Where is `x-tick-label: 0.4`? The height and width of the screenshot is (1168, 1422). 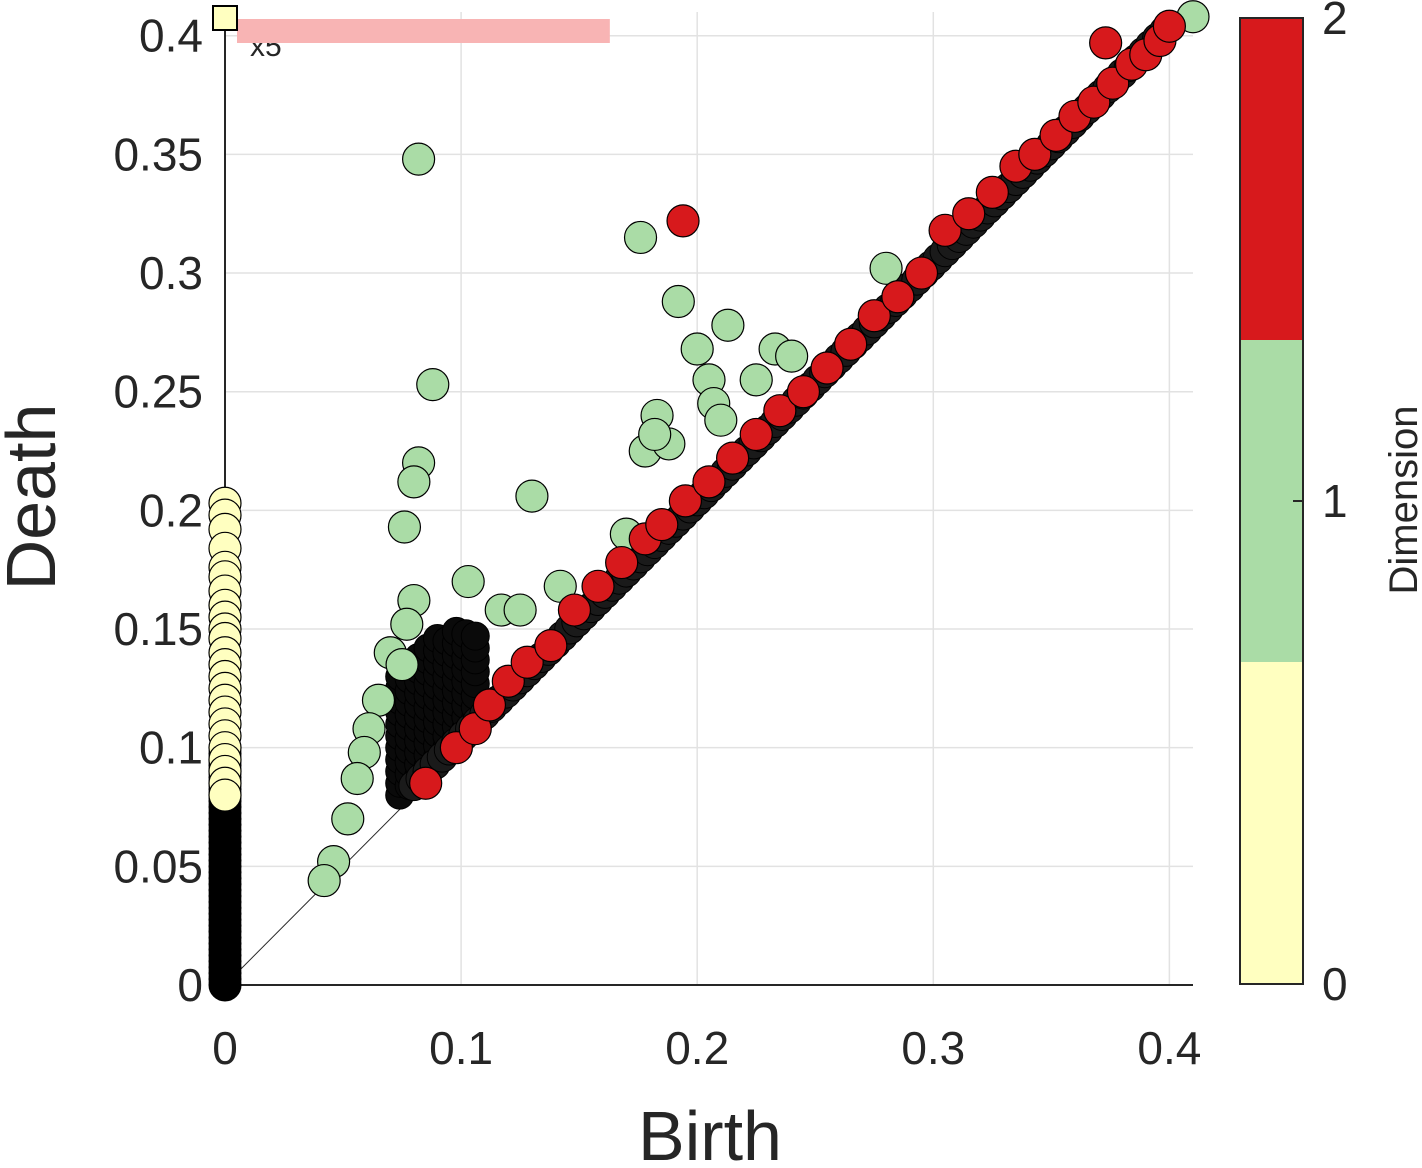 x-tick-label: 0.4 is located at coordinates (1169, 1048).